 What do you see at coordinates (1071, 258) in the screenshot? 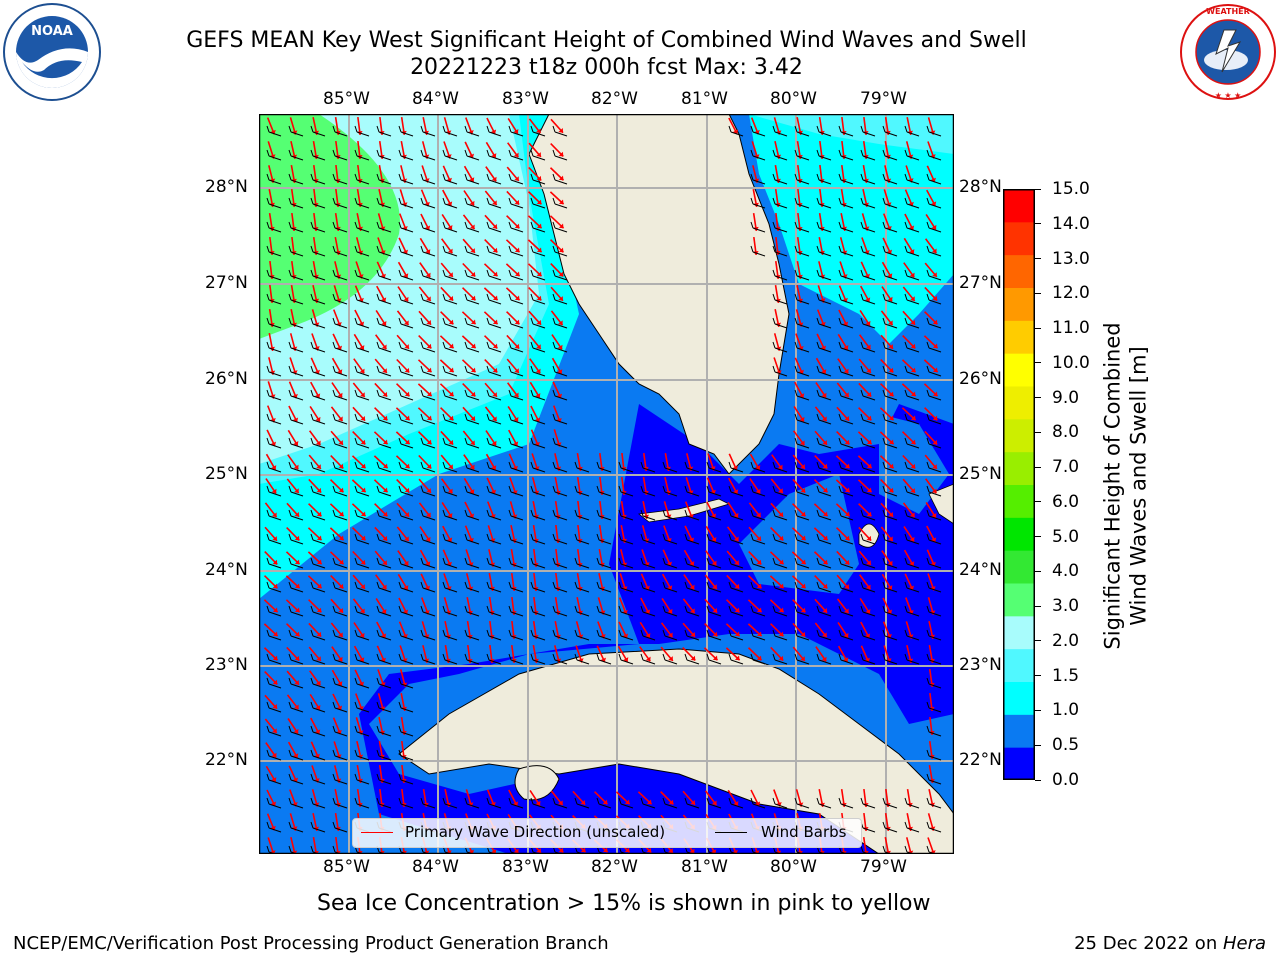
I see `colorbar-tick-label: 13.0` at bounding box center [1071, 258].